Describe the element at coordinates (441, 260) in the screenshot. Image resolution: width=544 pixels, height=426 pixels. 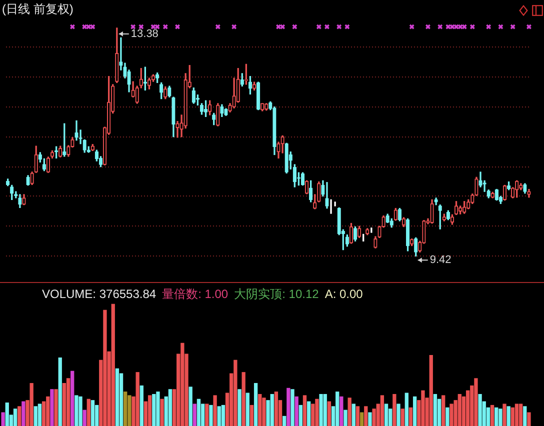
I see `annotation: 9.42` at that location.